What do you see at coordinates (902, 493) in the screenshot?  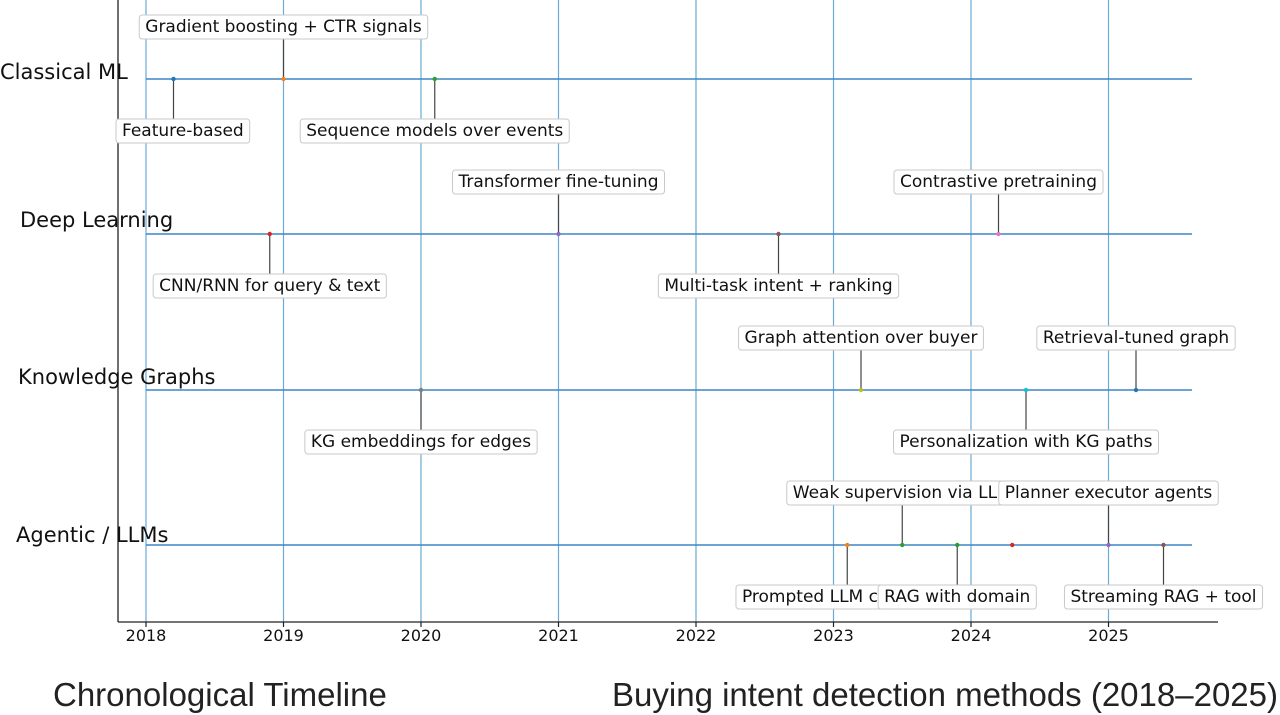 I see `event-label-12: Weak supervision via LLM` at bounding box center [902, 493].